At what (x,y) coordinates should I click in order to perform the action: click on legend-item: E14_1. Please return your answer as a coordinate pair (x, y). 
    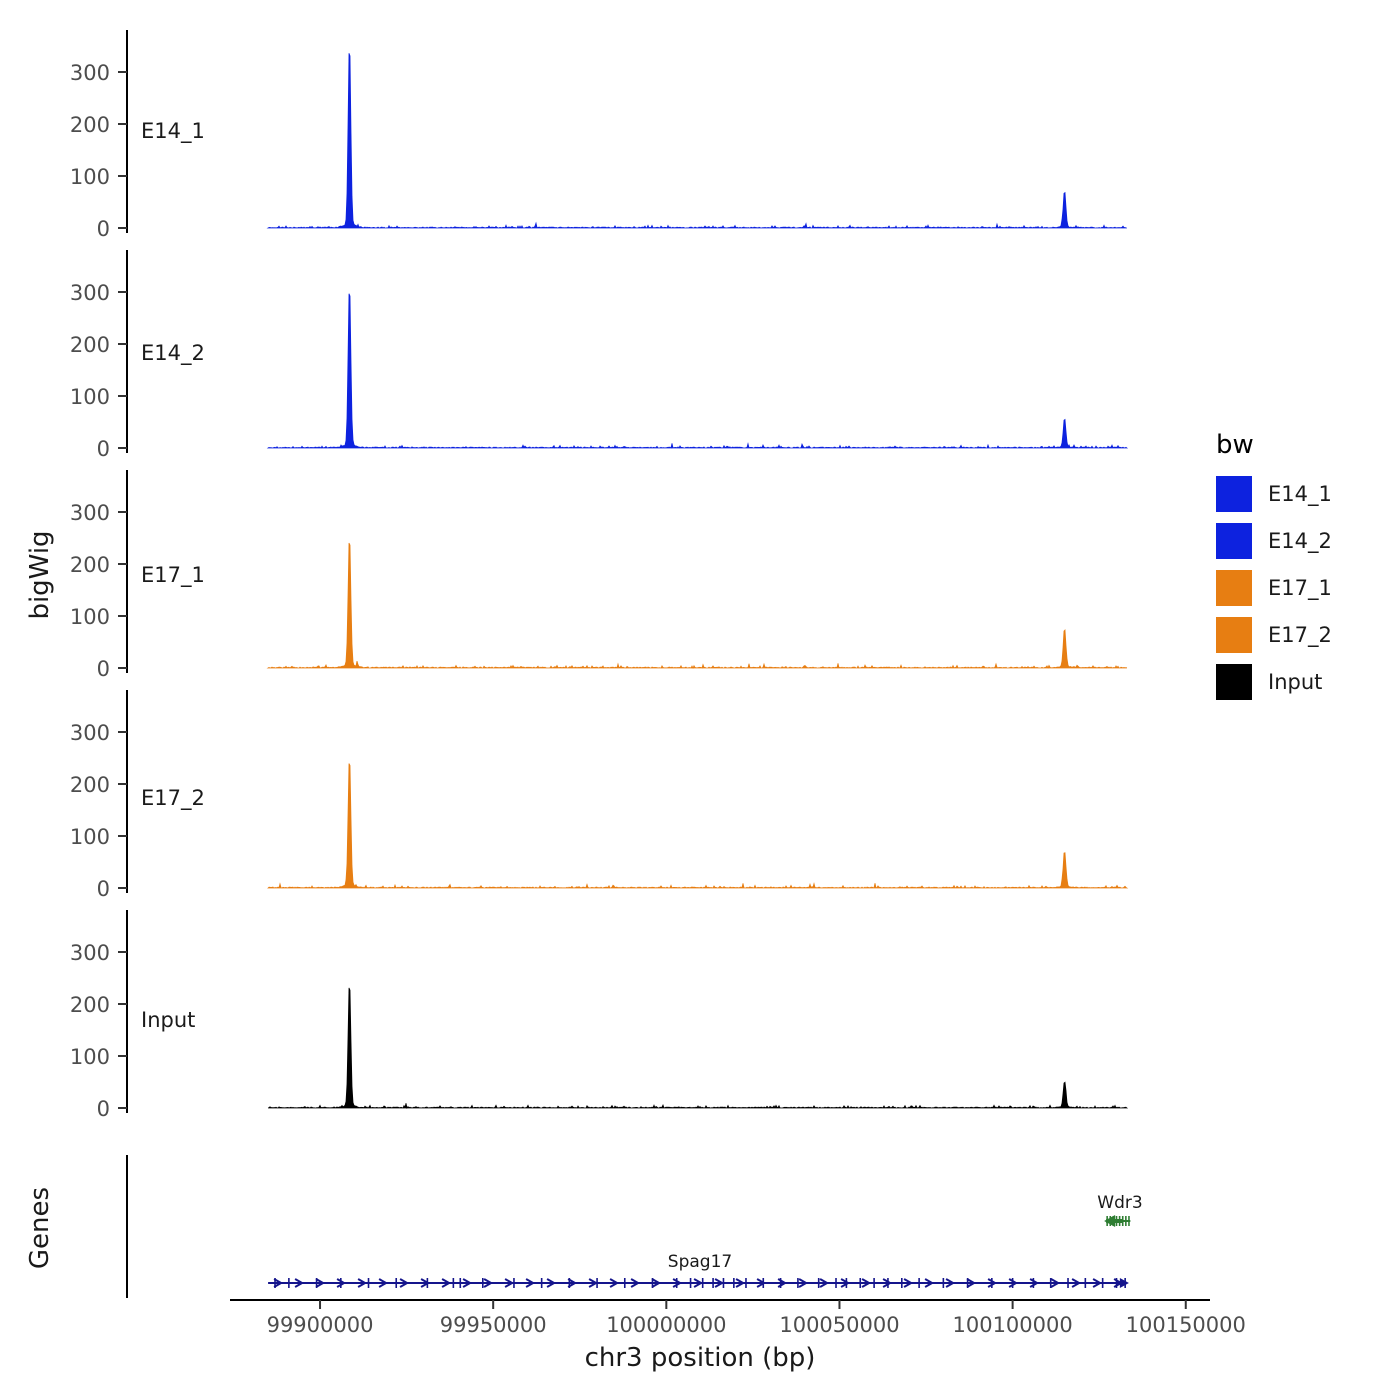
    Looking at the image, I should click on (1274, 494).